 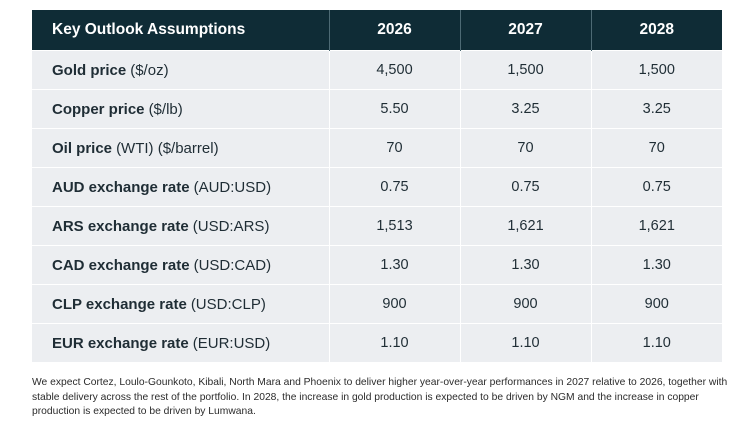 I want to click on cell-2026: 70, so click(x=394, y=148).